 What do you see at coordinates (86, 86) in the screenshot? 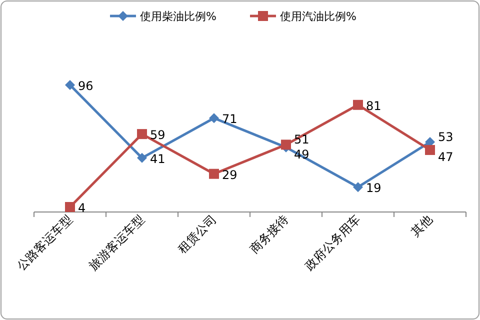
I see `data-label: 96` at bounding box center [86, 86].